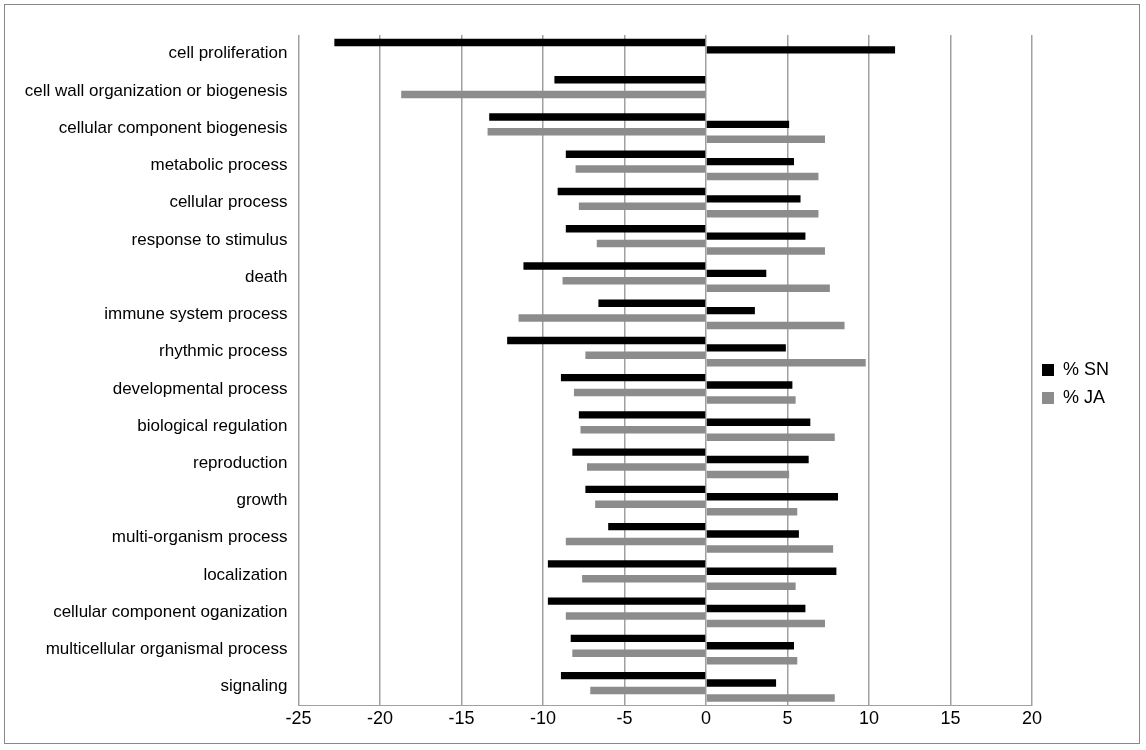 The height and width of the screenshot is (750, 1146). What do you see at coordinates (705, 718) in the screenshot?
I see `x-tick-label: 0` at bounding box center [705, 718].